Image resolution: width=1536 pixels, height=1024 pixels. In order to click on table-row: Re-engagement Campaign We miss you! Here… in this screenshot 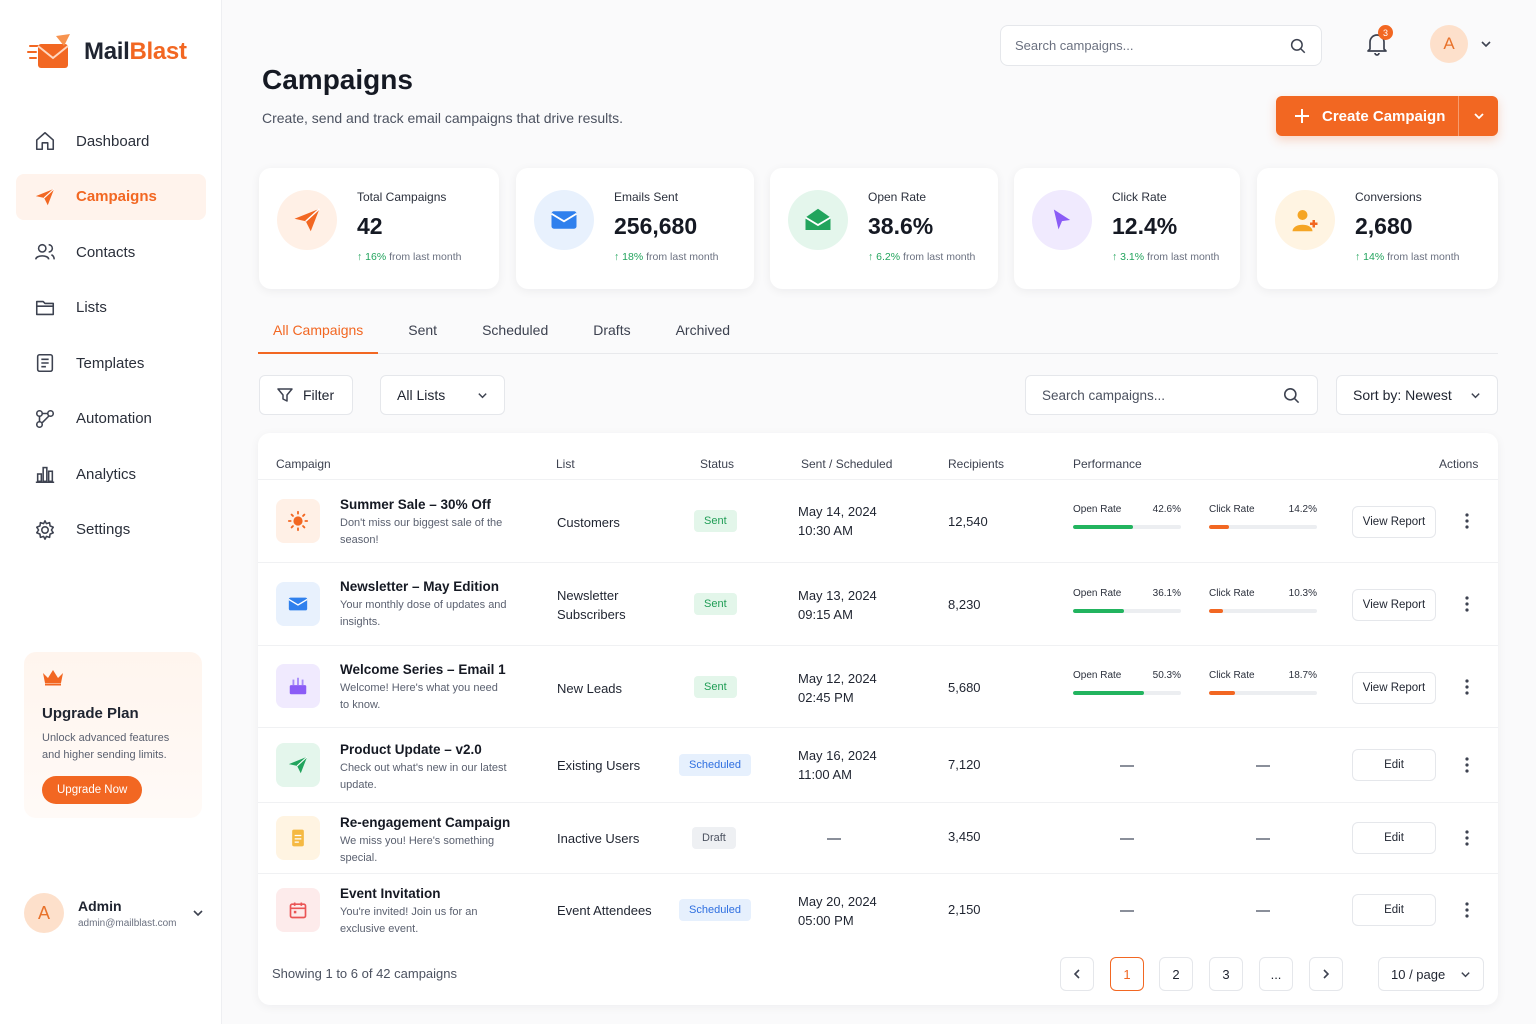, I will do `click(878, 837)`.